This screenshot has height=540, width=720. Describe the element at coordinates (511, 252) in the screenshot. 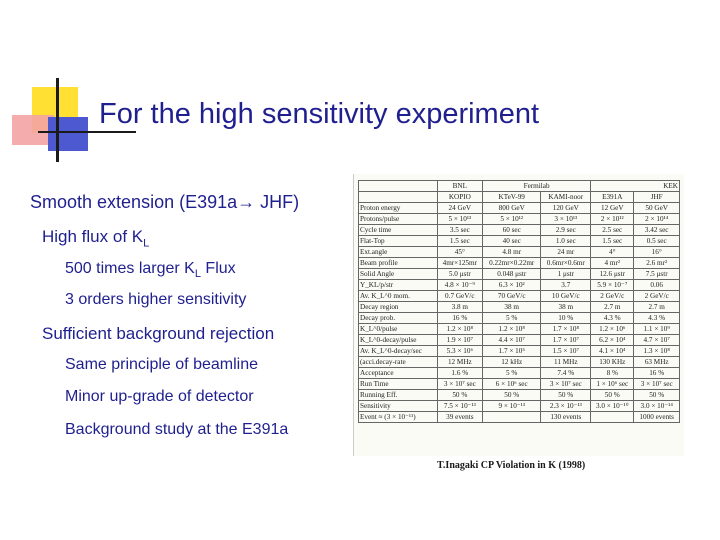

I see `table-cell: 4.8 mr` at that location.